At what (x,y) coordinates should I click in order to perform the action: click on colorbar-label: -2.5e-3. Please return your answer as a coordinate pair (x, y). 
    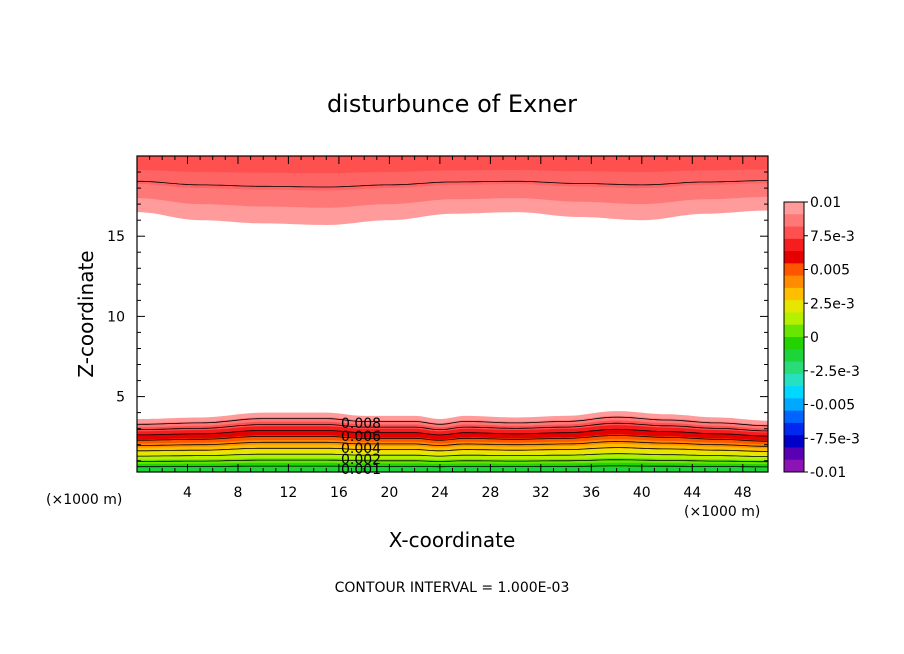
    Looking at the image, I should click on (835, 372).